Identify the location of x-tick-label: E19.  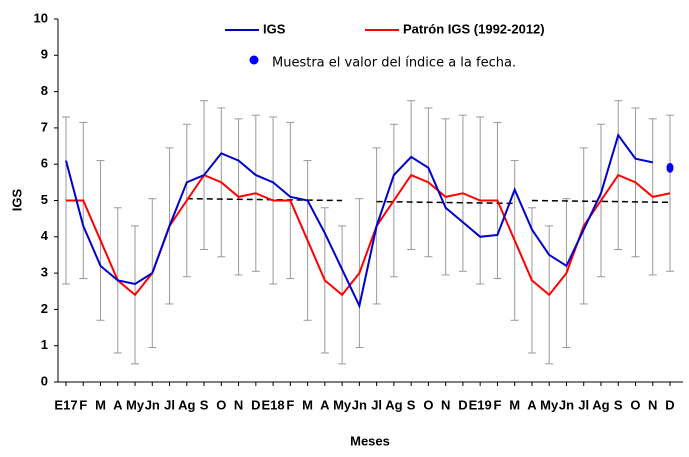
(480, 404).